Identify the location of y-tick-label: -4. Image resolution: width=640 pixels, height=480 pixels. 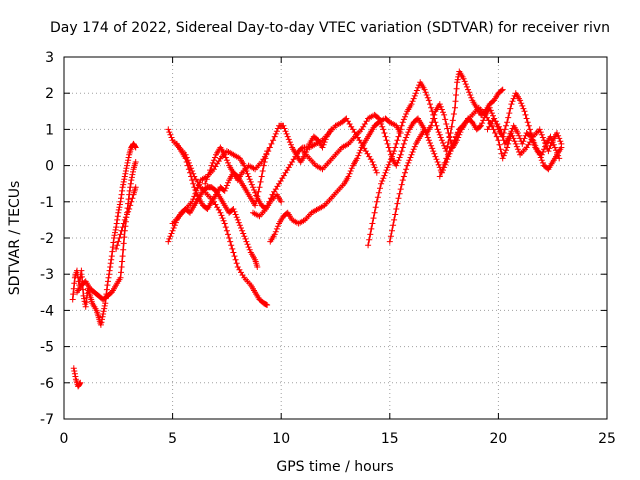
(47, 311).